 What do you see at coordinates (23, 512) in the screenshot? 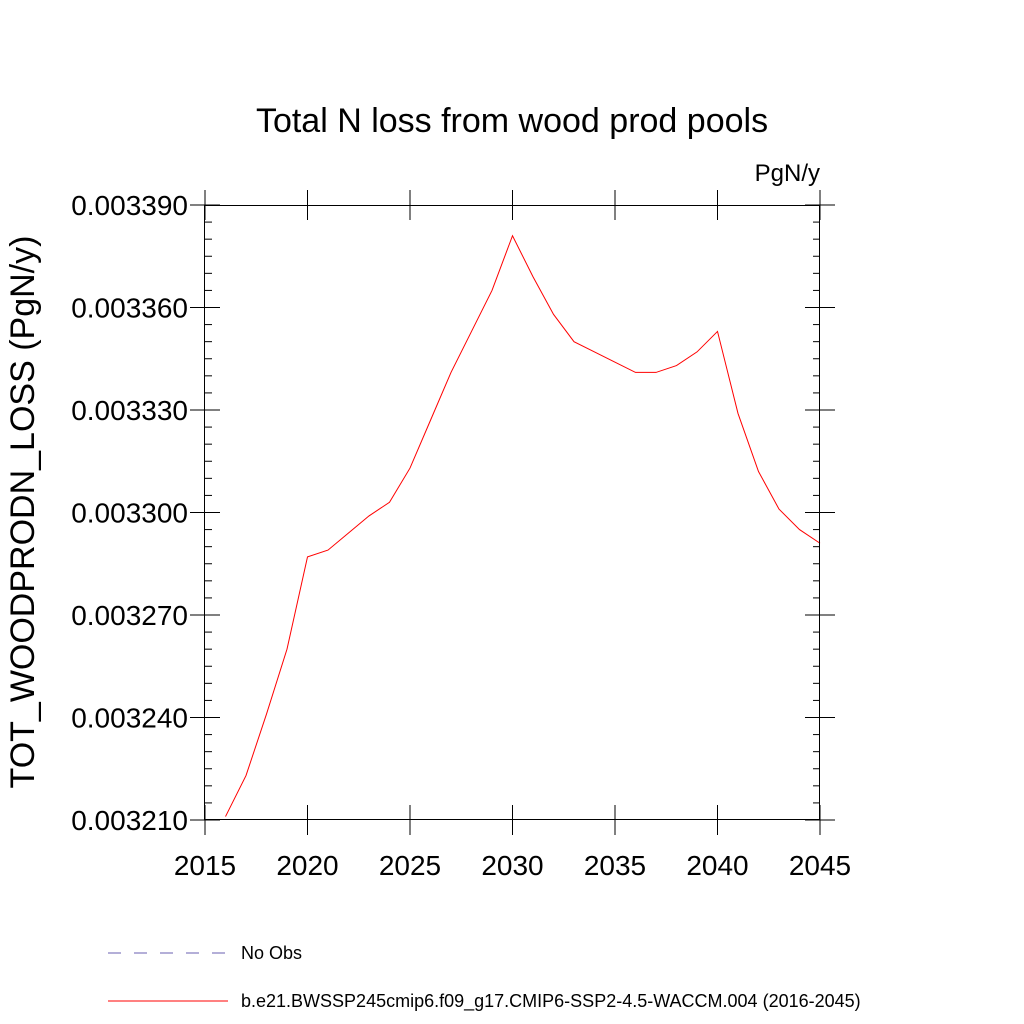
I see `y-axis-label: TOT_WOODPRODN_LOSS (PgN/y)` at bounding box center [23, 512].